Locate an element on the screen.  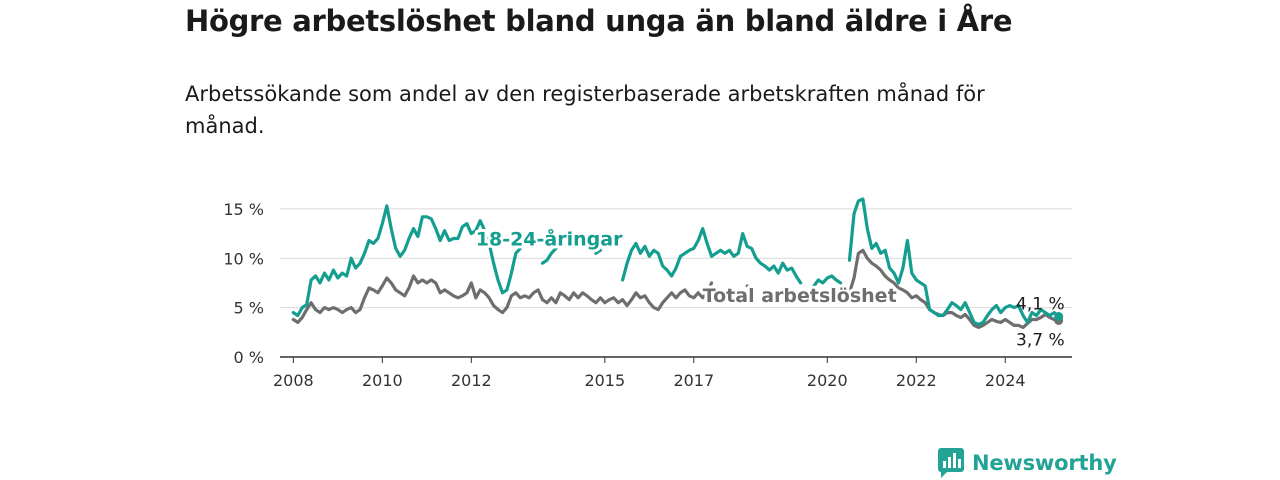
x-tick-label: 2012 is located at coordinates (471, 380).